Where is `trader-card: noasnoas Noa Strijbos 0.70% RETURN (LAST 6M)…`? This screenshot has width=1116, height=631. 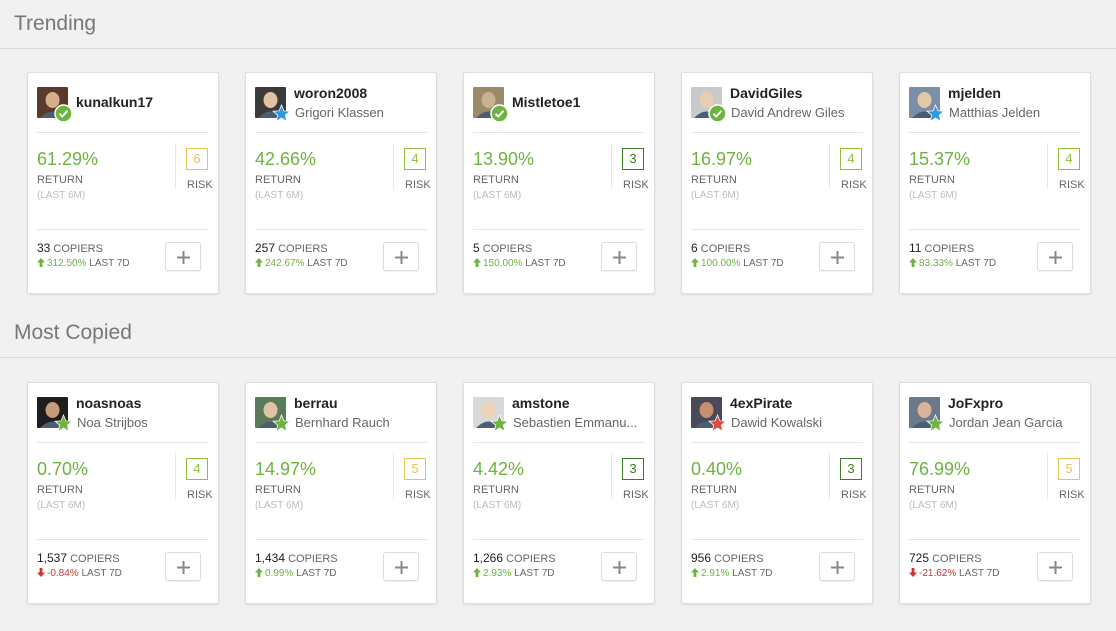 trader-card: noasnoas Noa Strijbos 0.70% RETURN (LAST 6M)… is located at coordinates (123, 493).